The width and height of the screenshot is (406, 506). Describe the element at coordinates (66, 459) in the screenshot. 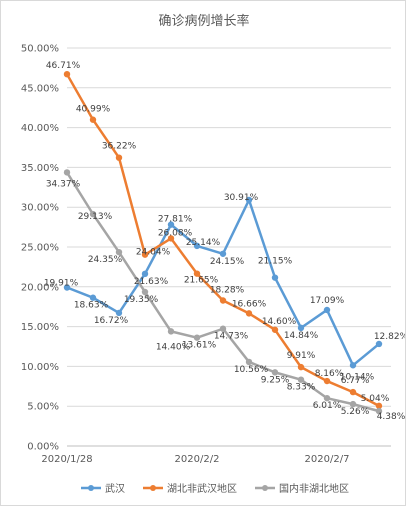

I see `x-tick-label: 2020/1/28` at that location.